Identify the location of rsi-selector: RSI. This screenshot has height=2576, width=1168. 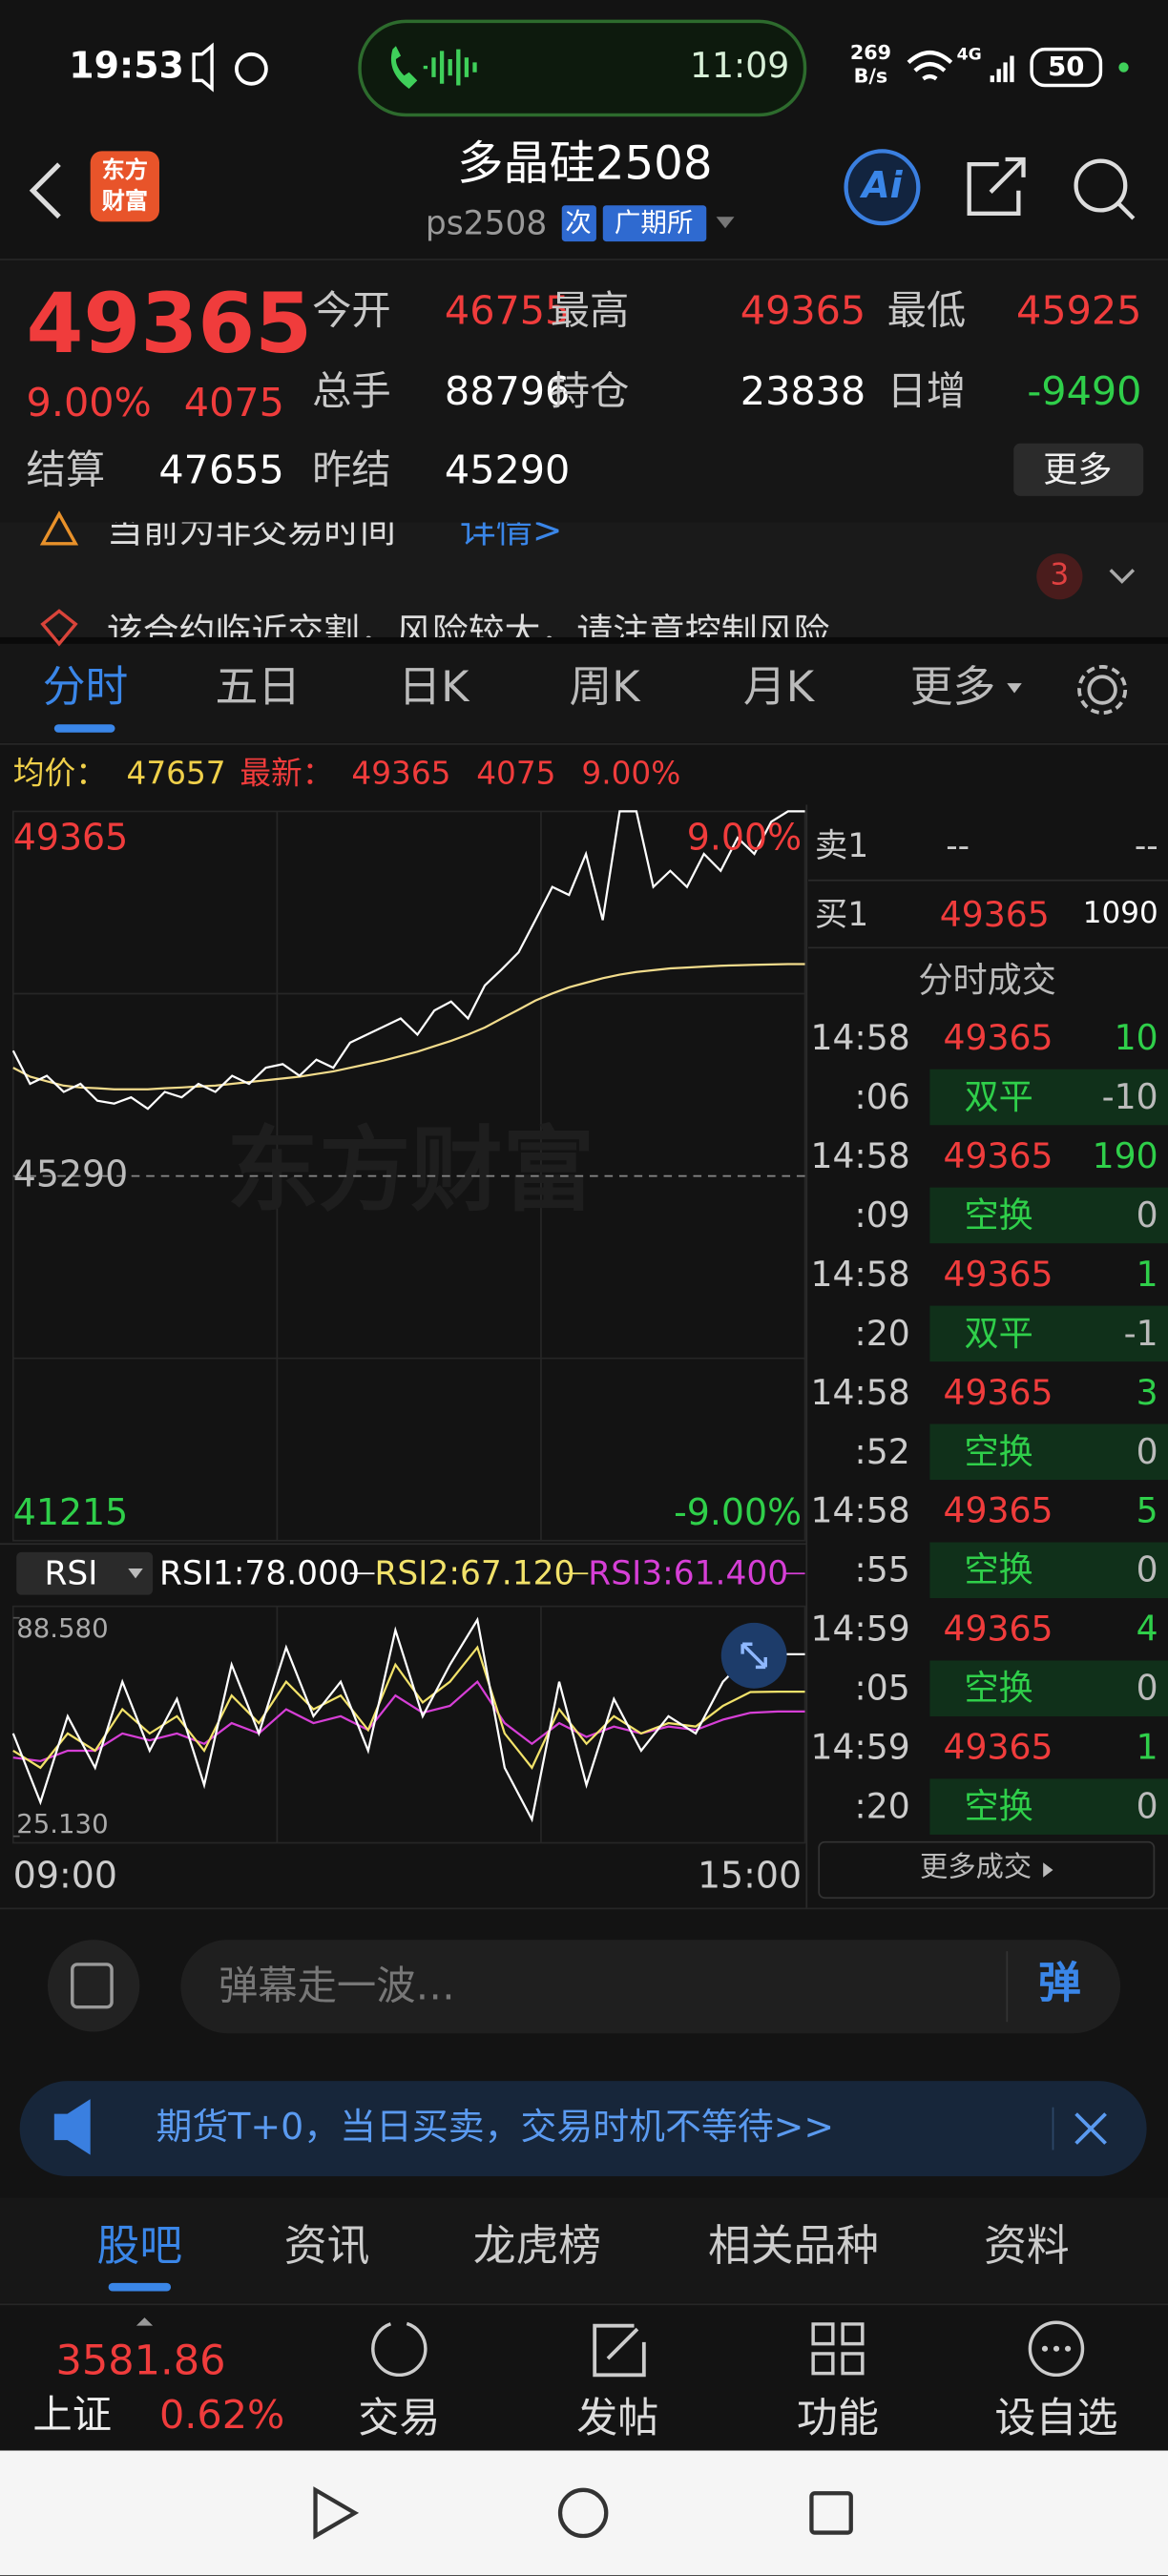
(71, 1572).